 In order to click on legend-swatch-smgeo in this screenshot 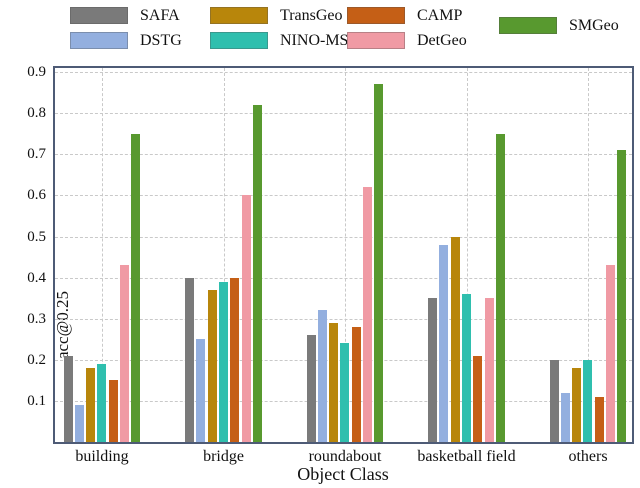, I will do `click(528, 25)`.